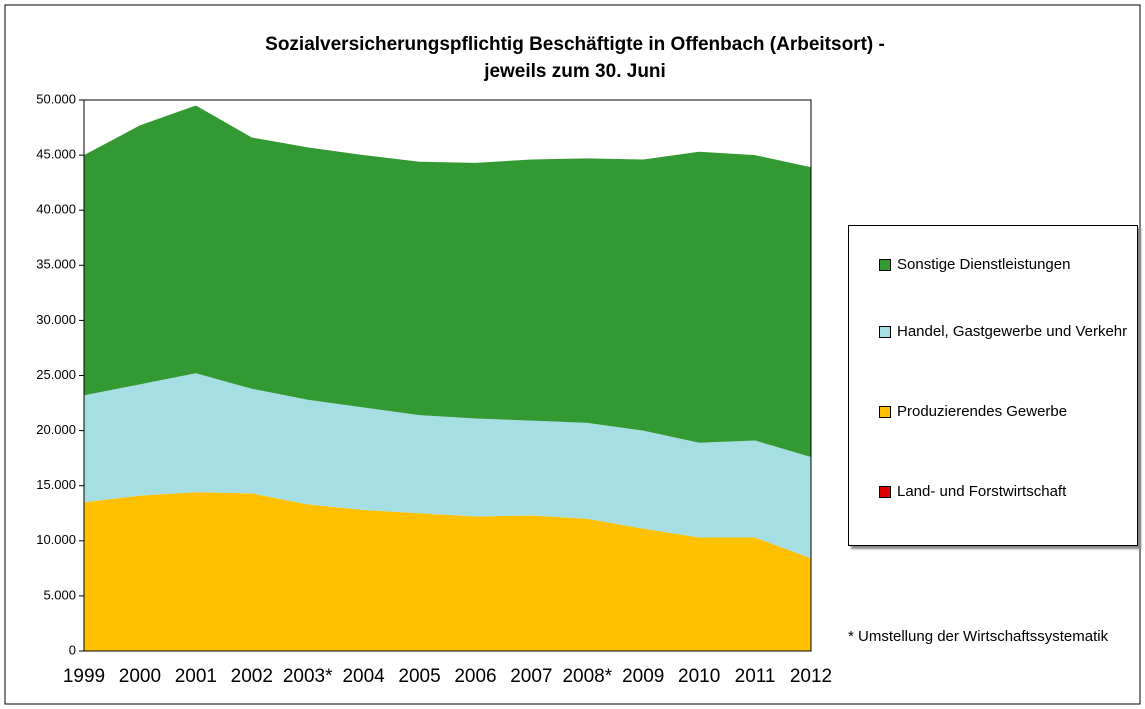 This screenshot has height=709, width=1145. What do you see at coordinates (574, 71) in the screenshot?
I see `chart-subtitle: jeweils zum 30. Juni` at bounding box center [574, 71].